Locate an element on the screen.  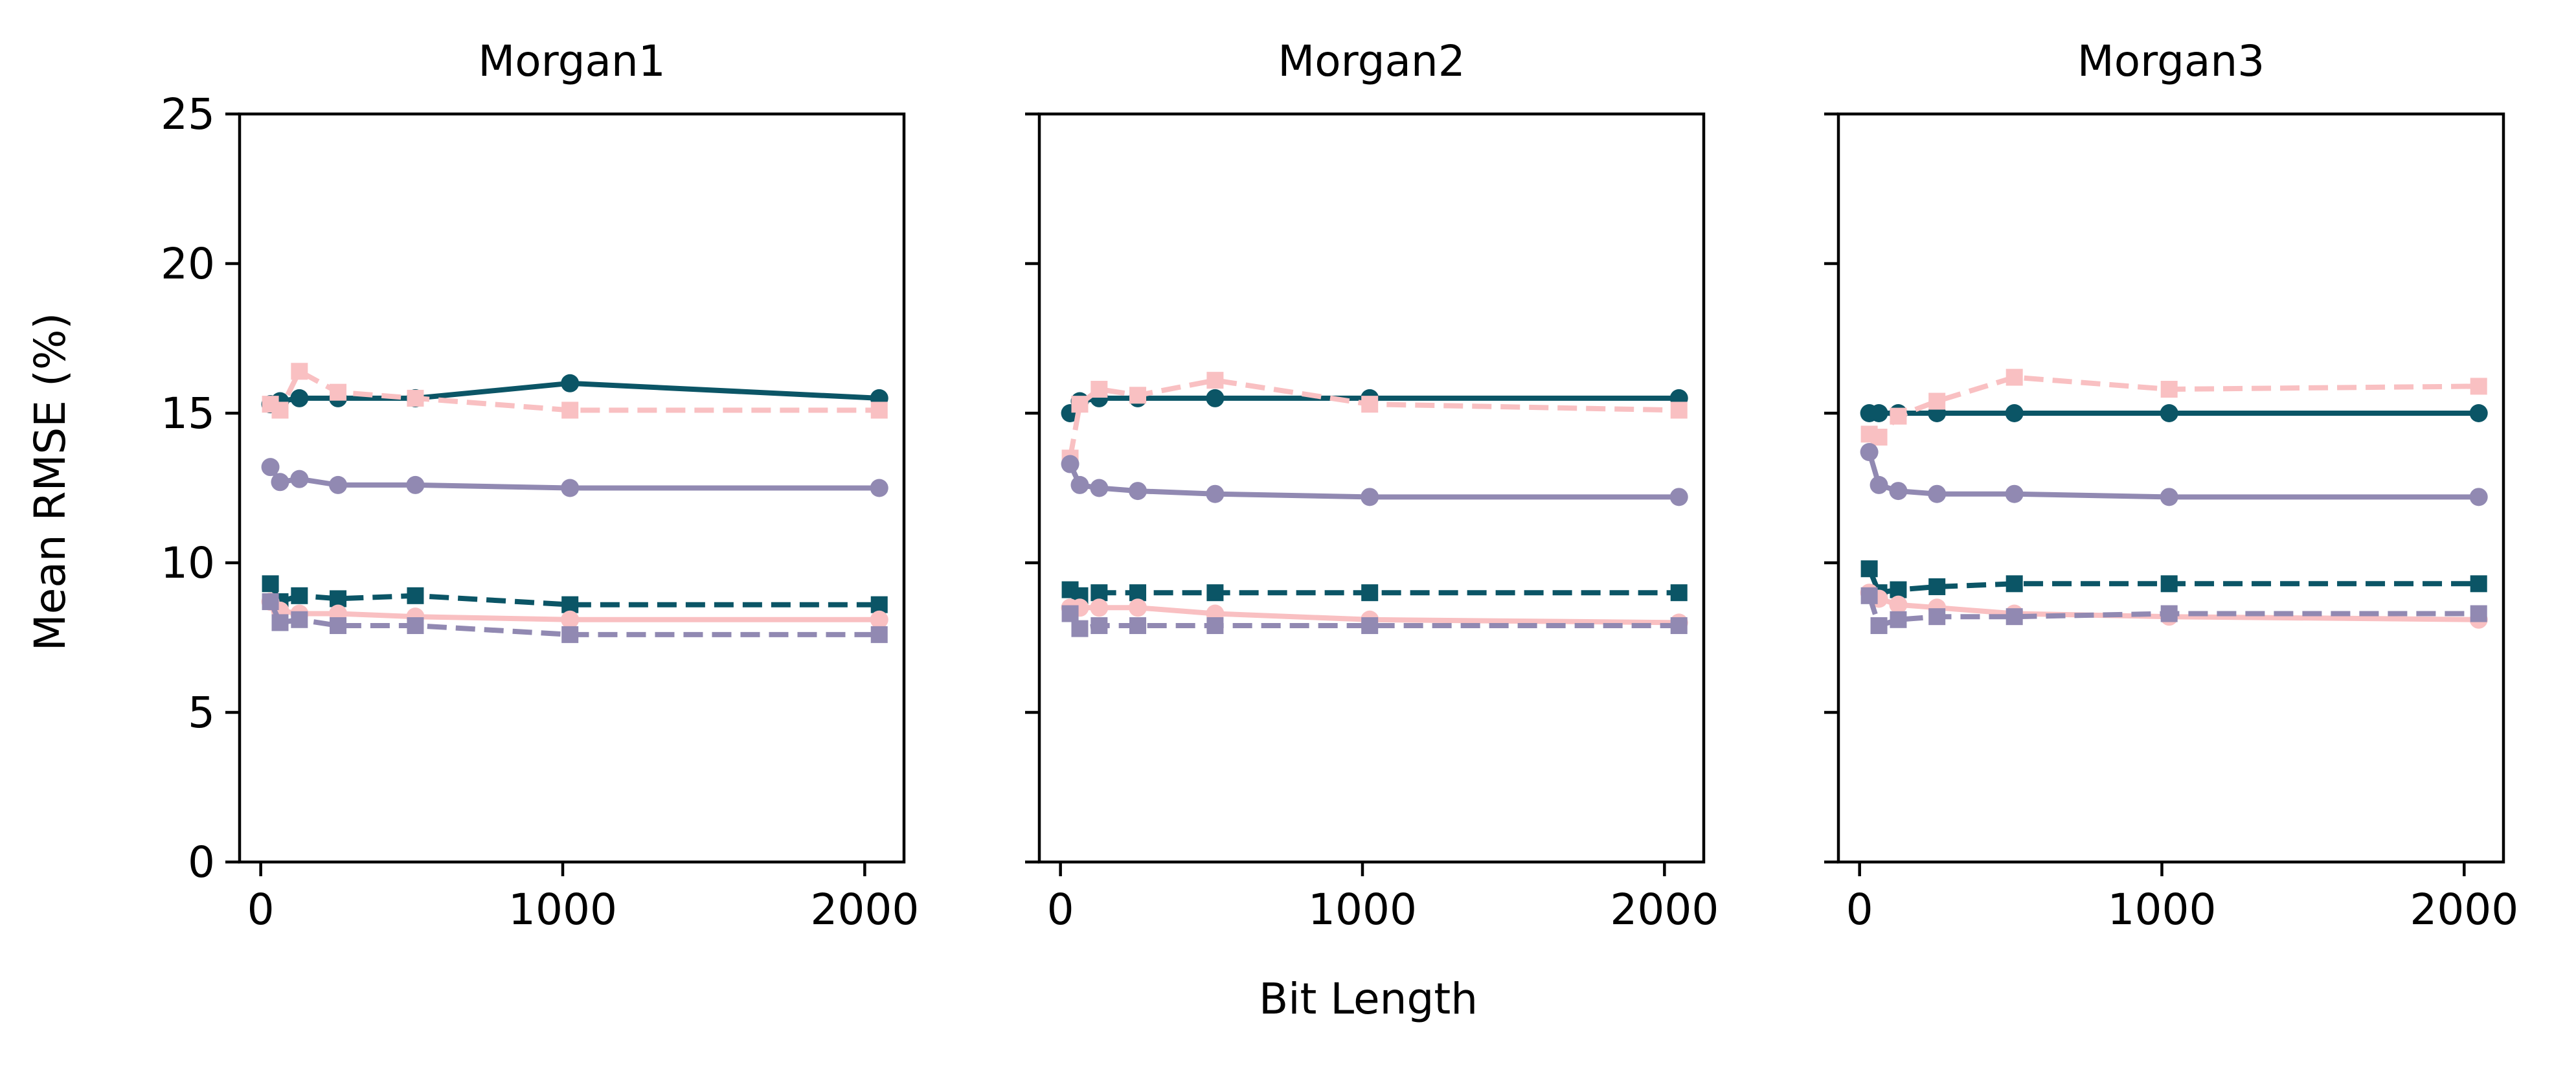
panel-title: Morgan3 is located at coordinates (2171, 61).